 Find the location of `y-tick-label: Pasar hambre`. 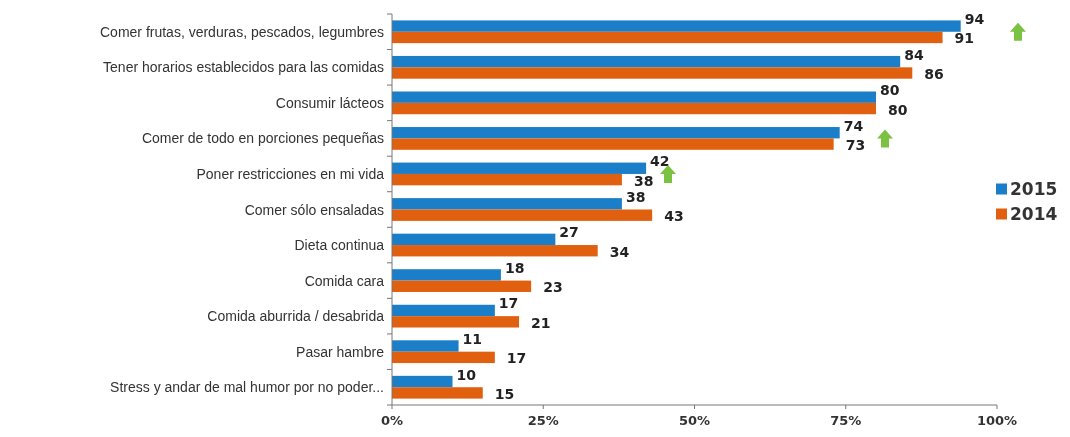

y-tick-label: Pasar hambre is located at coordinates (340, 351).